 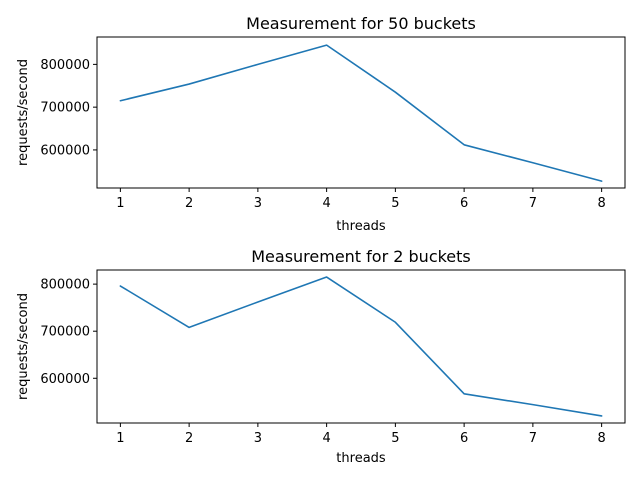 I want to click on chart-title: Measurement for 2 buckets, so click(x=361, y=256).